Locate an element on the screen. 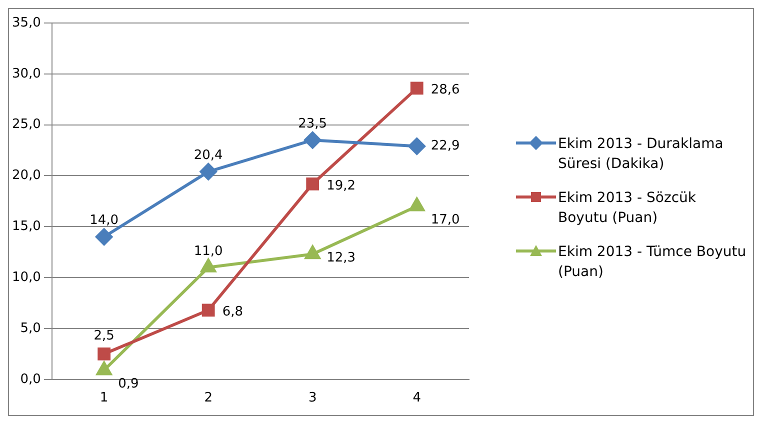  data-label: 0,9 is located at coordinates (128, 384).